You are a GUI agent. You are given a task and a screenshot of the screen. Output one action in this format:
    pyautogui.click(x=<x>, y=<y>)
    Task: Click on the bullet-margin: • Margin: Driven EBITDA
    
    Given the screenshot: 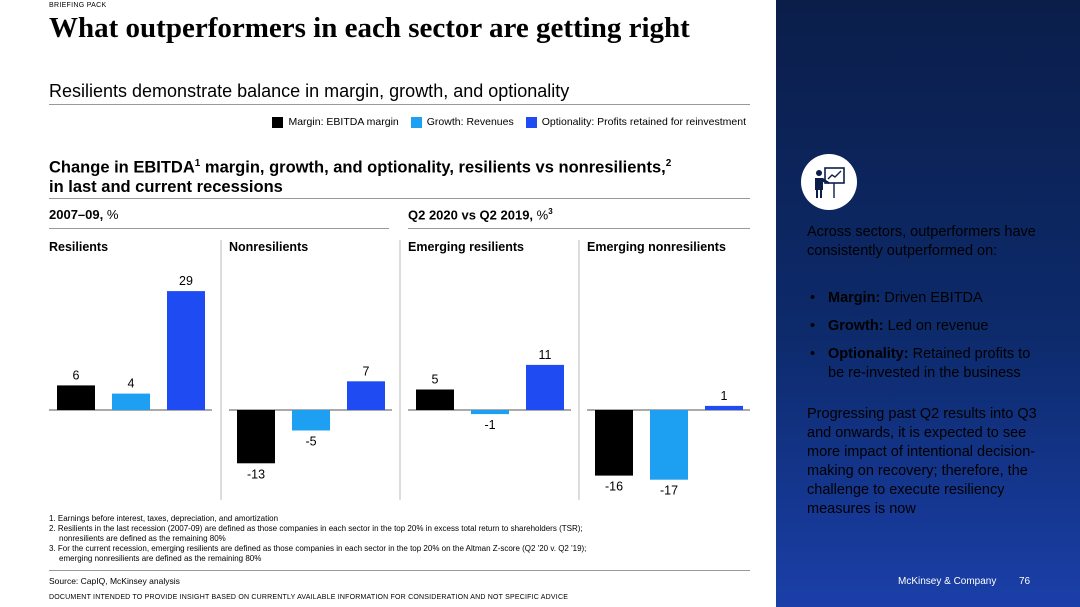 What is the action you would take?
    pyautogui.click(x=927, y=298)
    